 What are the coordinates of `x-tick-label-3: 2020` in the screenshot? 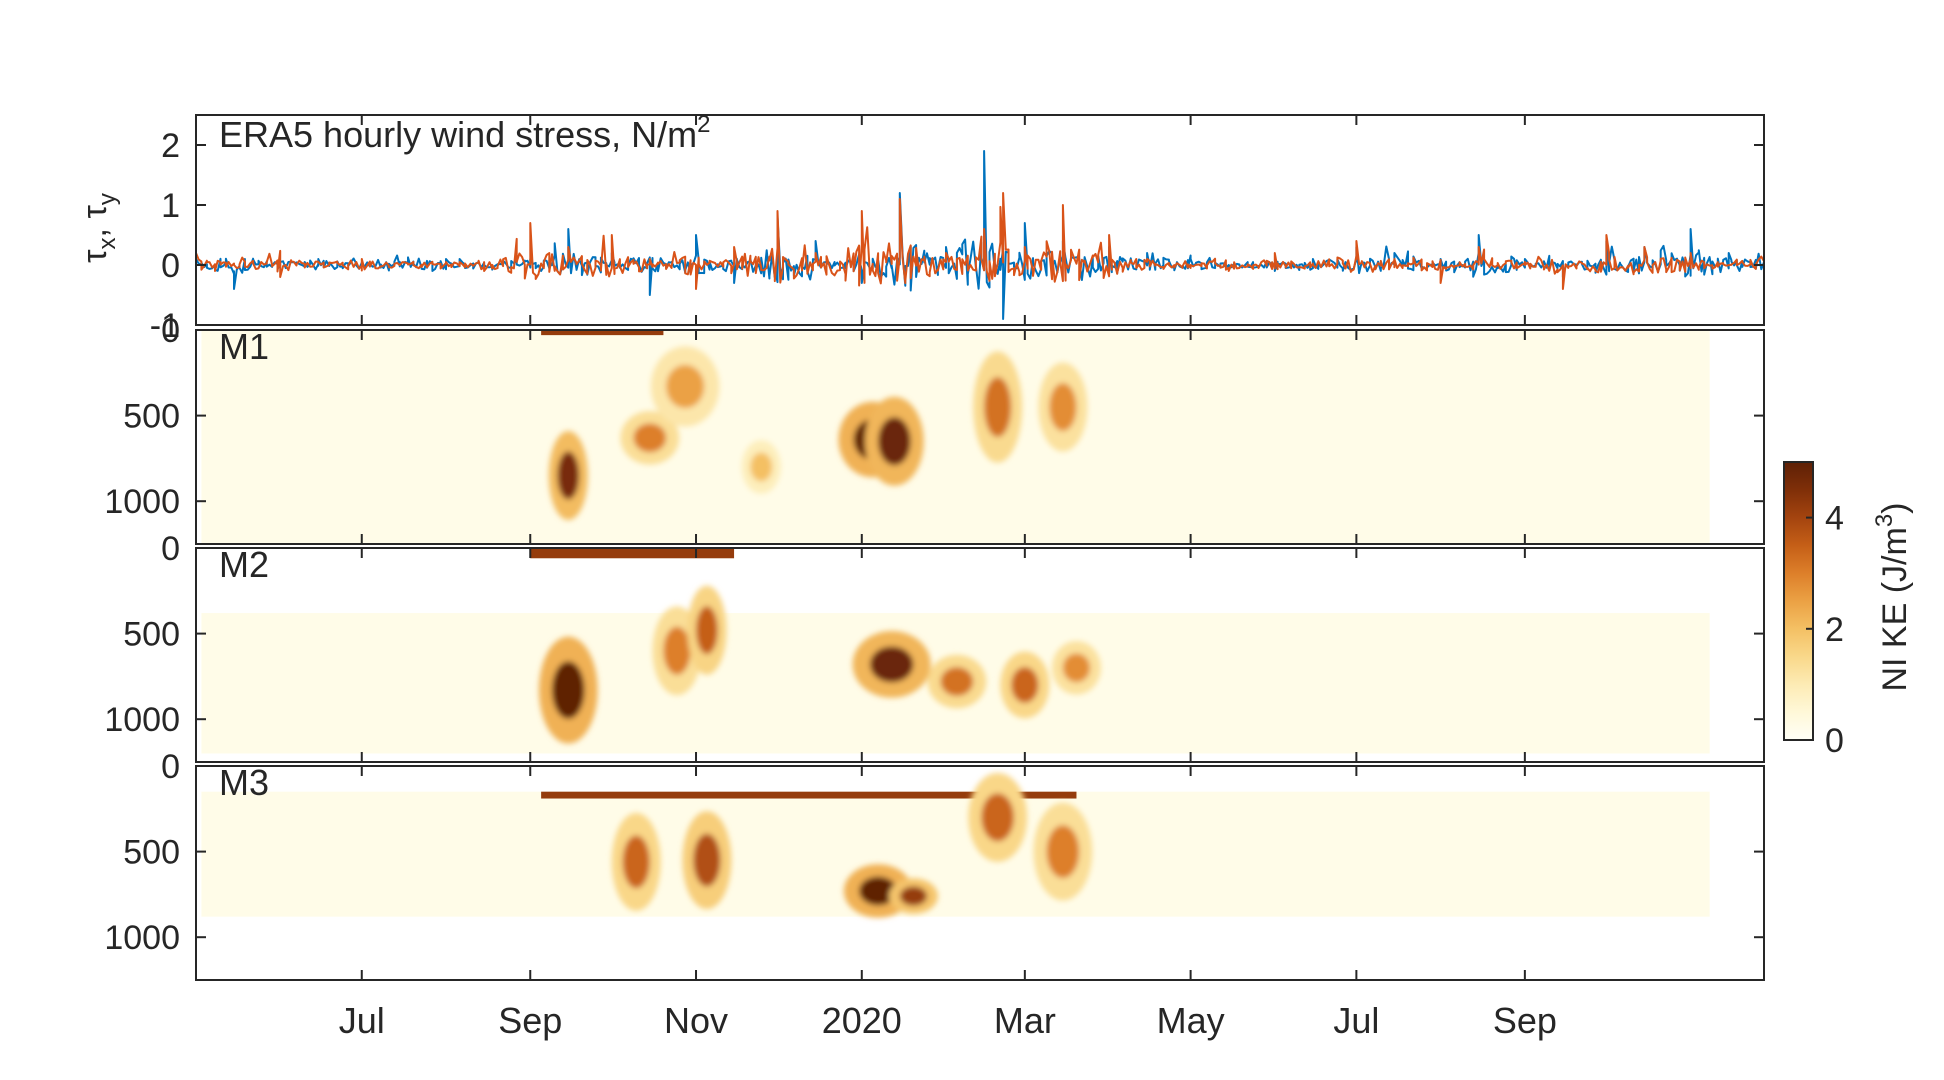 It's located at (862, 1020).